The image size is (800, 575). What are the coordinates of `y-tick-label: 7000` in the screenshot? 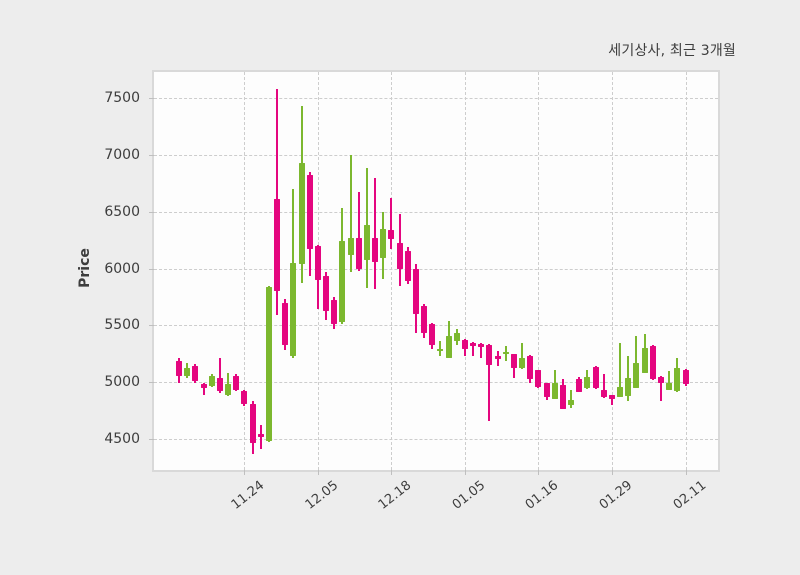 It's located at (122, 154).